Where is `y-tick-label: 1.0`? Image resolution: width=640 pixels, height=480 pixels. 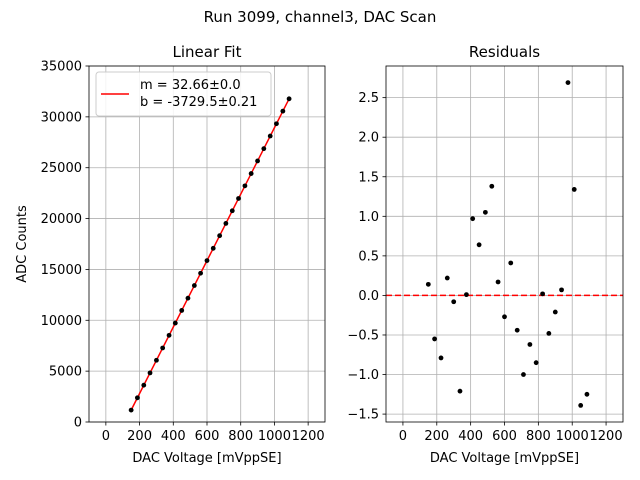
y-tick-label: 1.0 is located at coordinates (368, 217).